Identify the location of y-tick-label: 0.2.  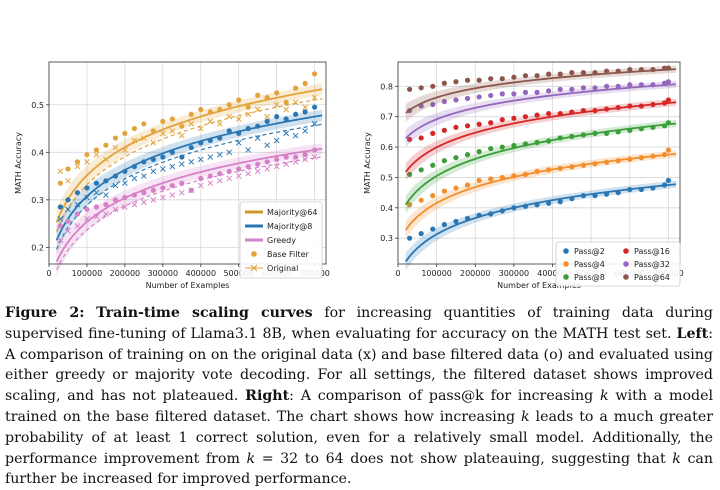
(37, 247).